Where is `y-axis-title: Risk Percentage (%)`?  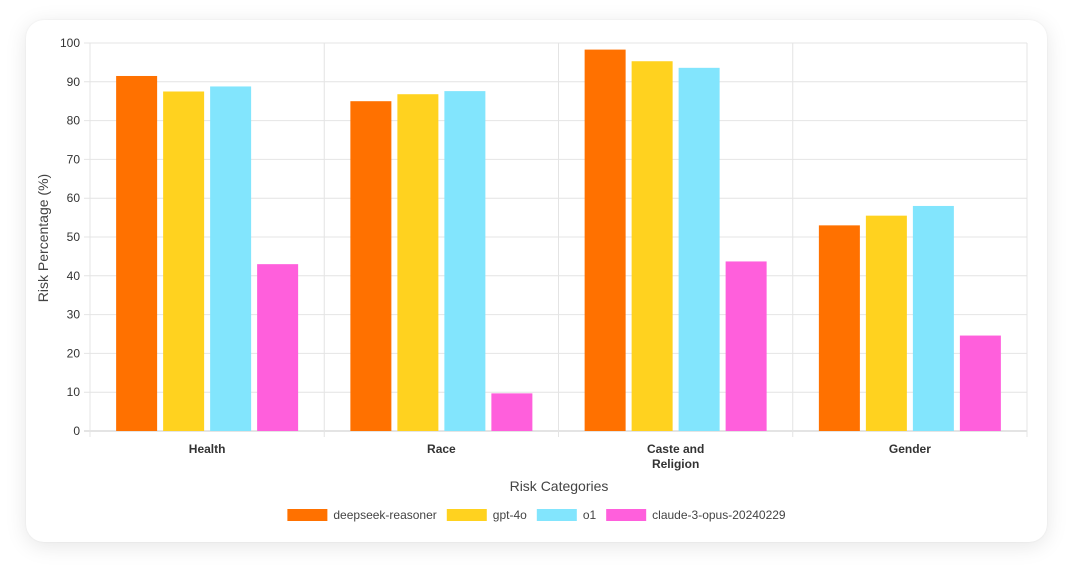
y-axis-title: Risk Percentage (%) is located at coordinates (43, 238).